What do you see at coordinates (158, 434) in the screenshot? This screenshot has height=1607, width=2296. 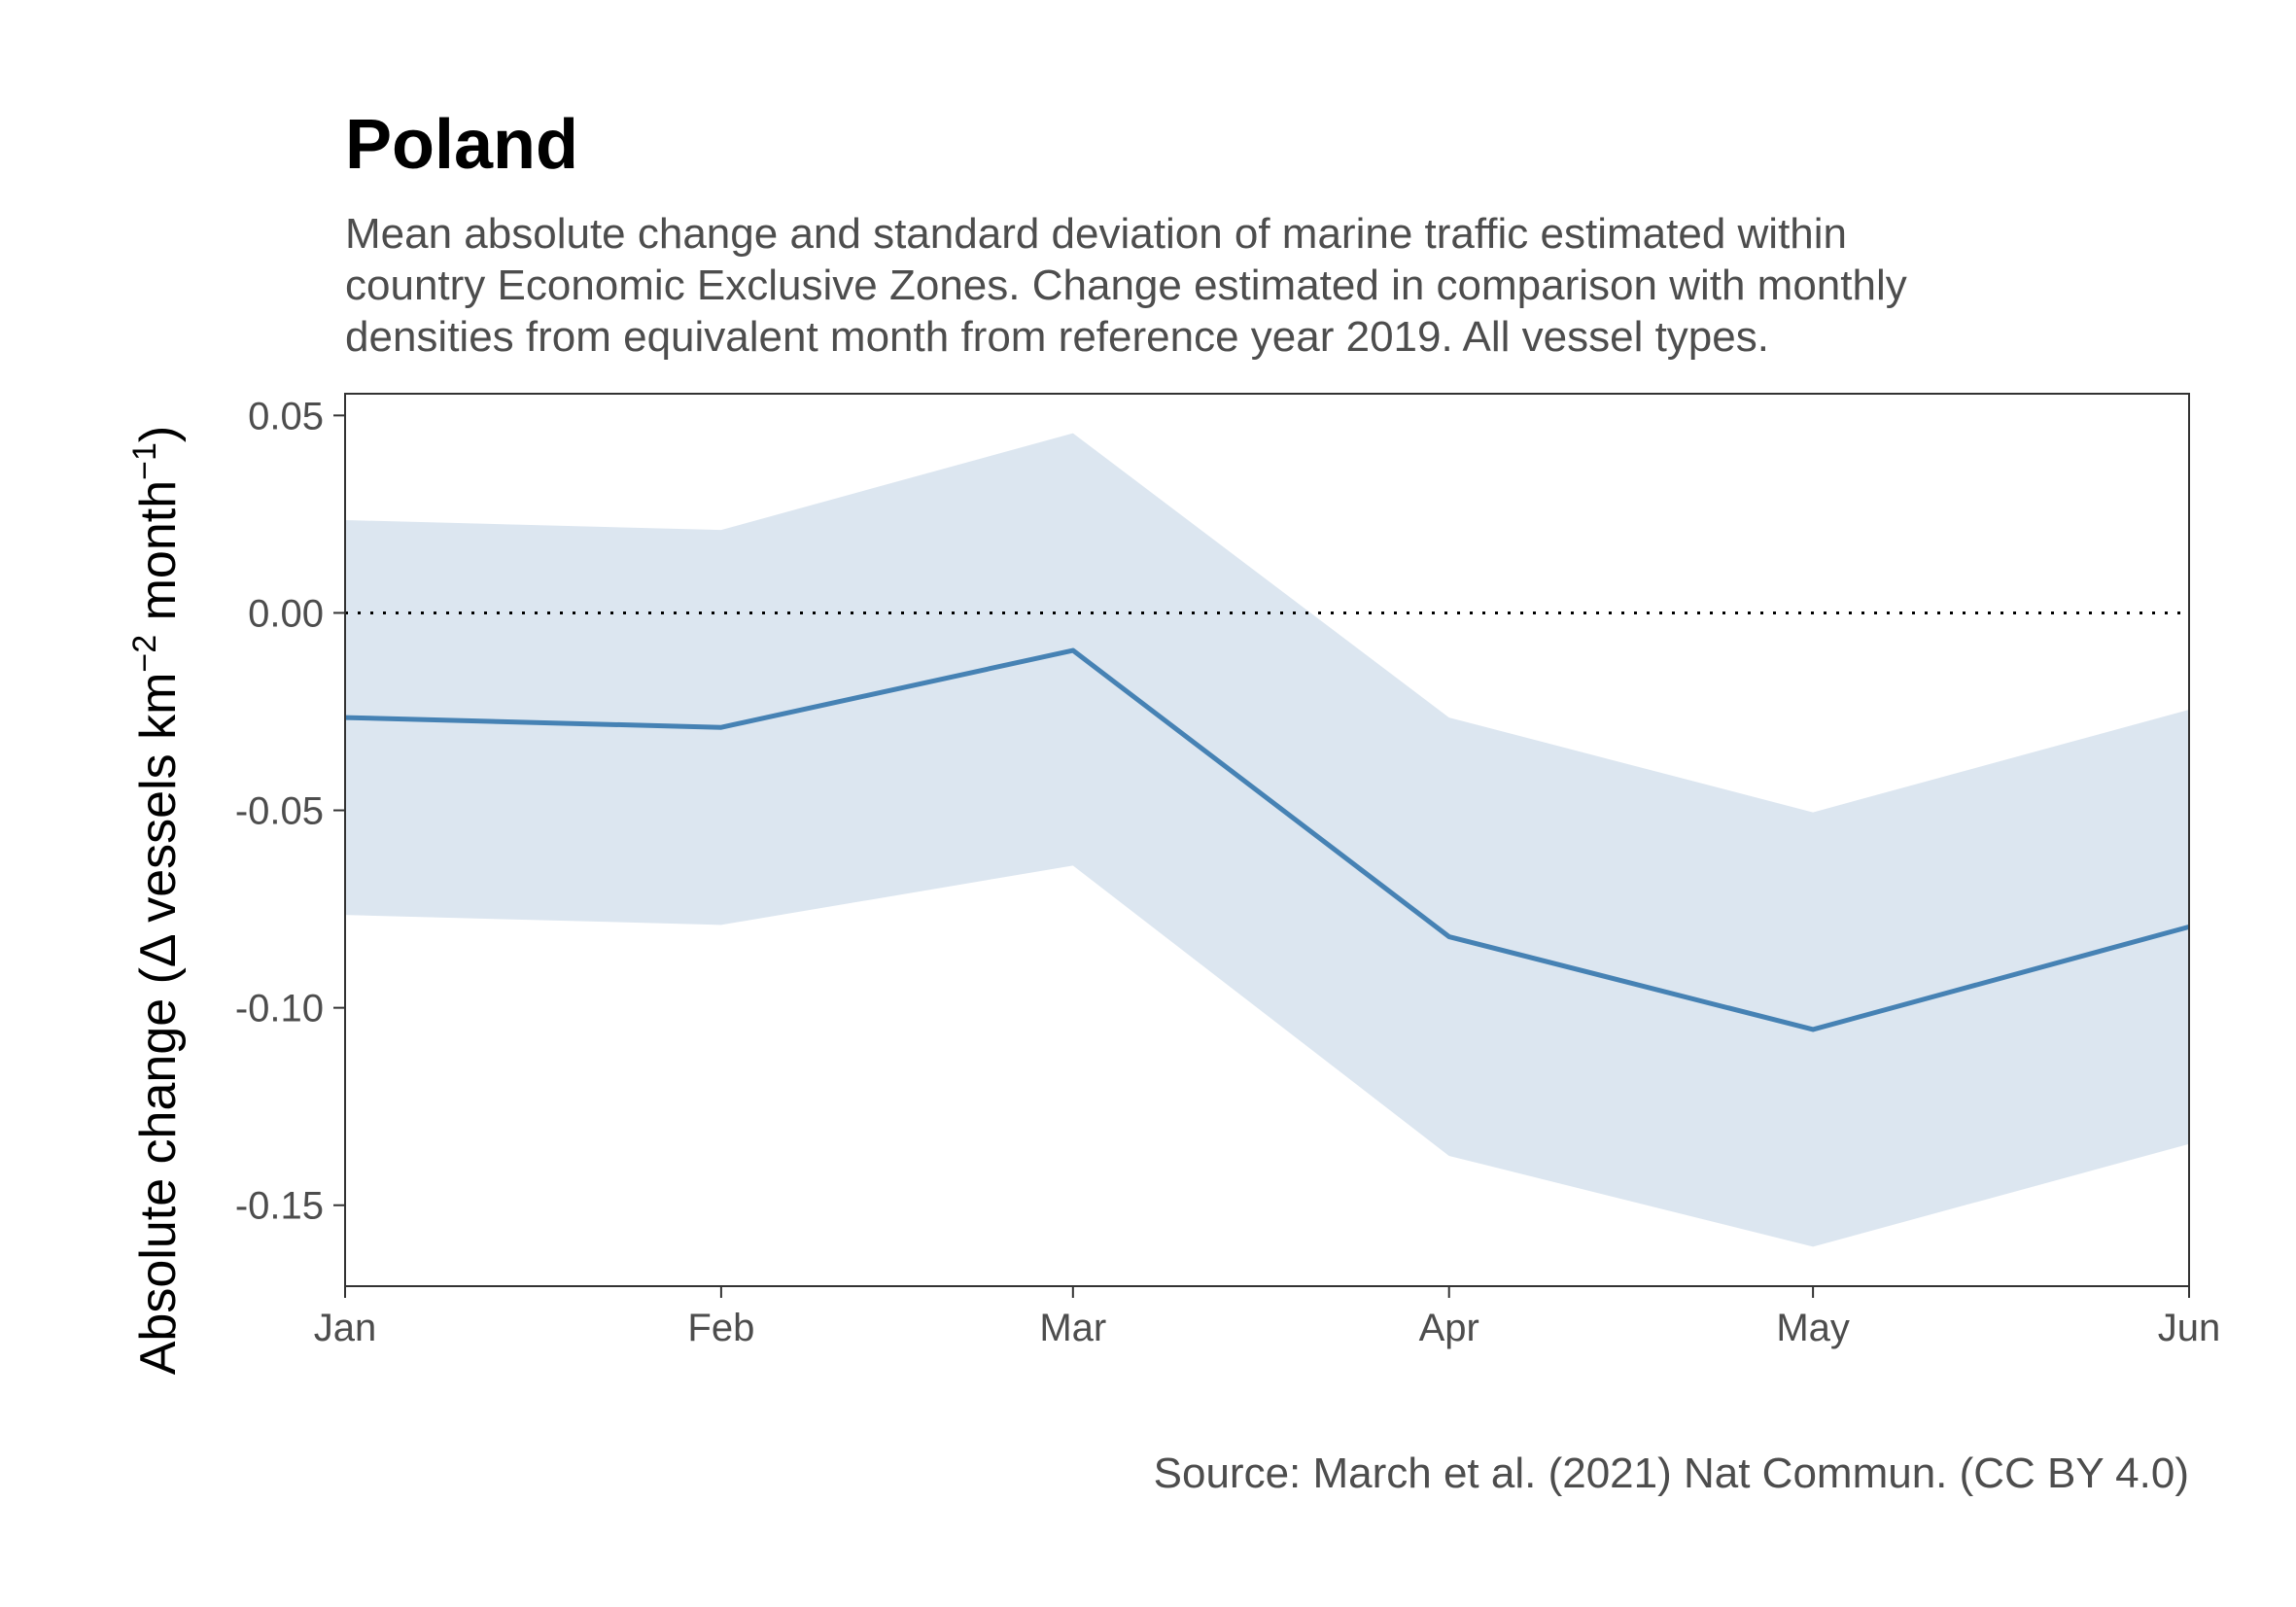 I see `y-axis-title-suffix: )` at bounding box center [158, 434].